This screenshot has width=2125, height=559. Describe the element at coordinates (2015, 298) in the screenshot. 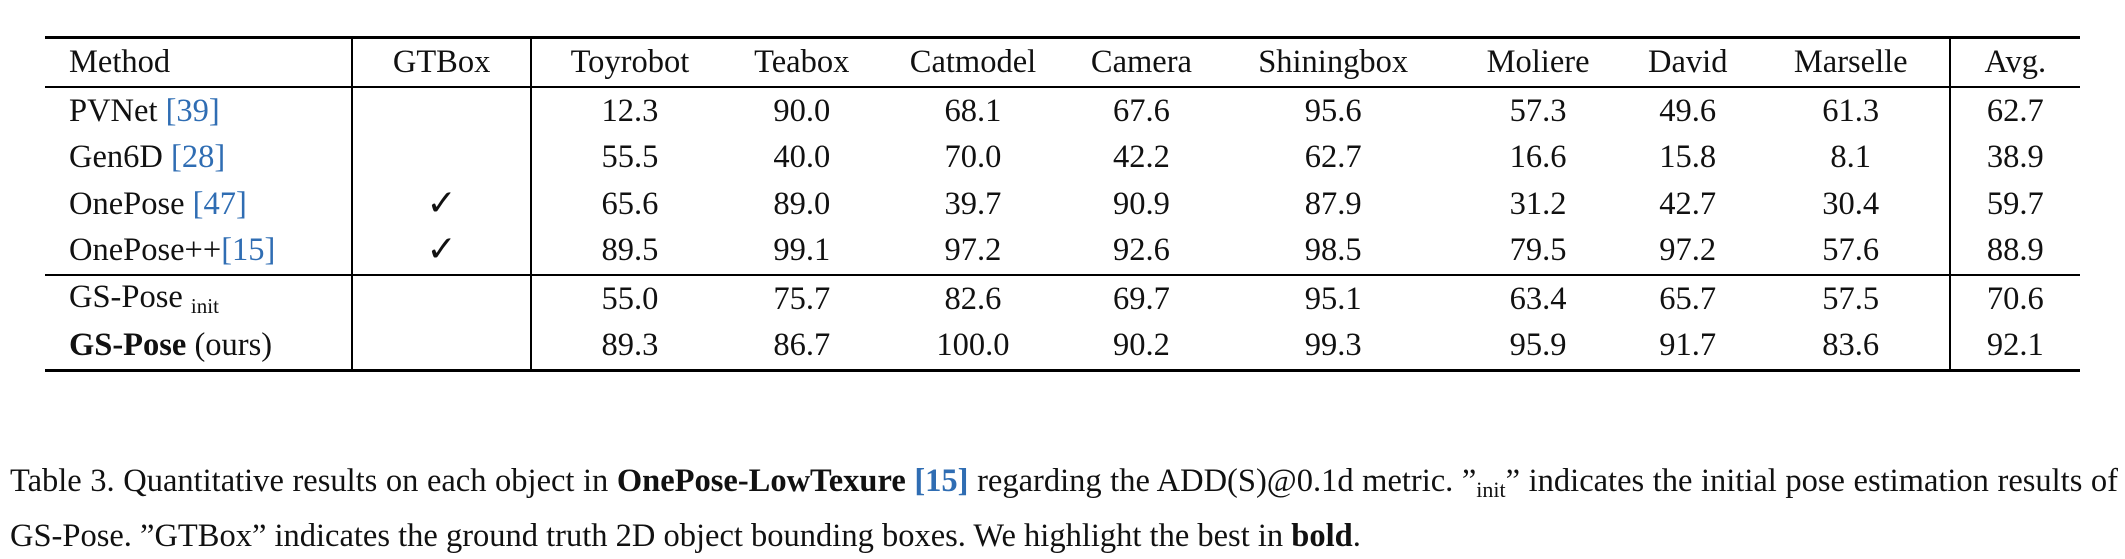

I see `avg-cell: 70.6` at that location.